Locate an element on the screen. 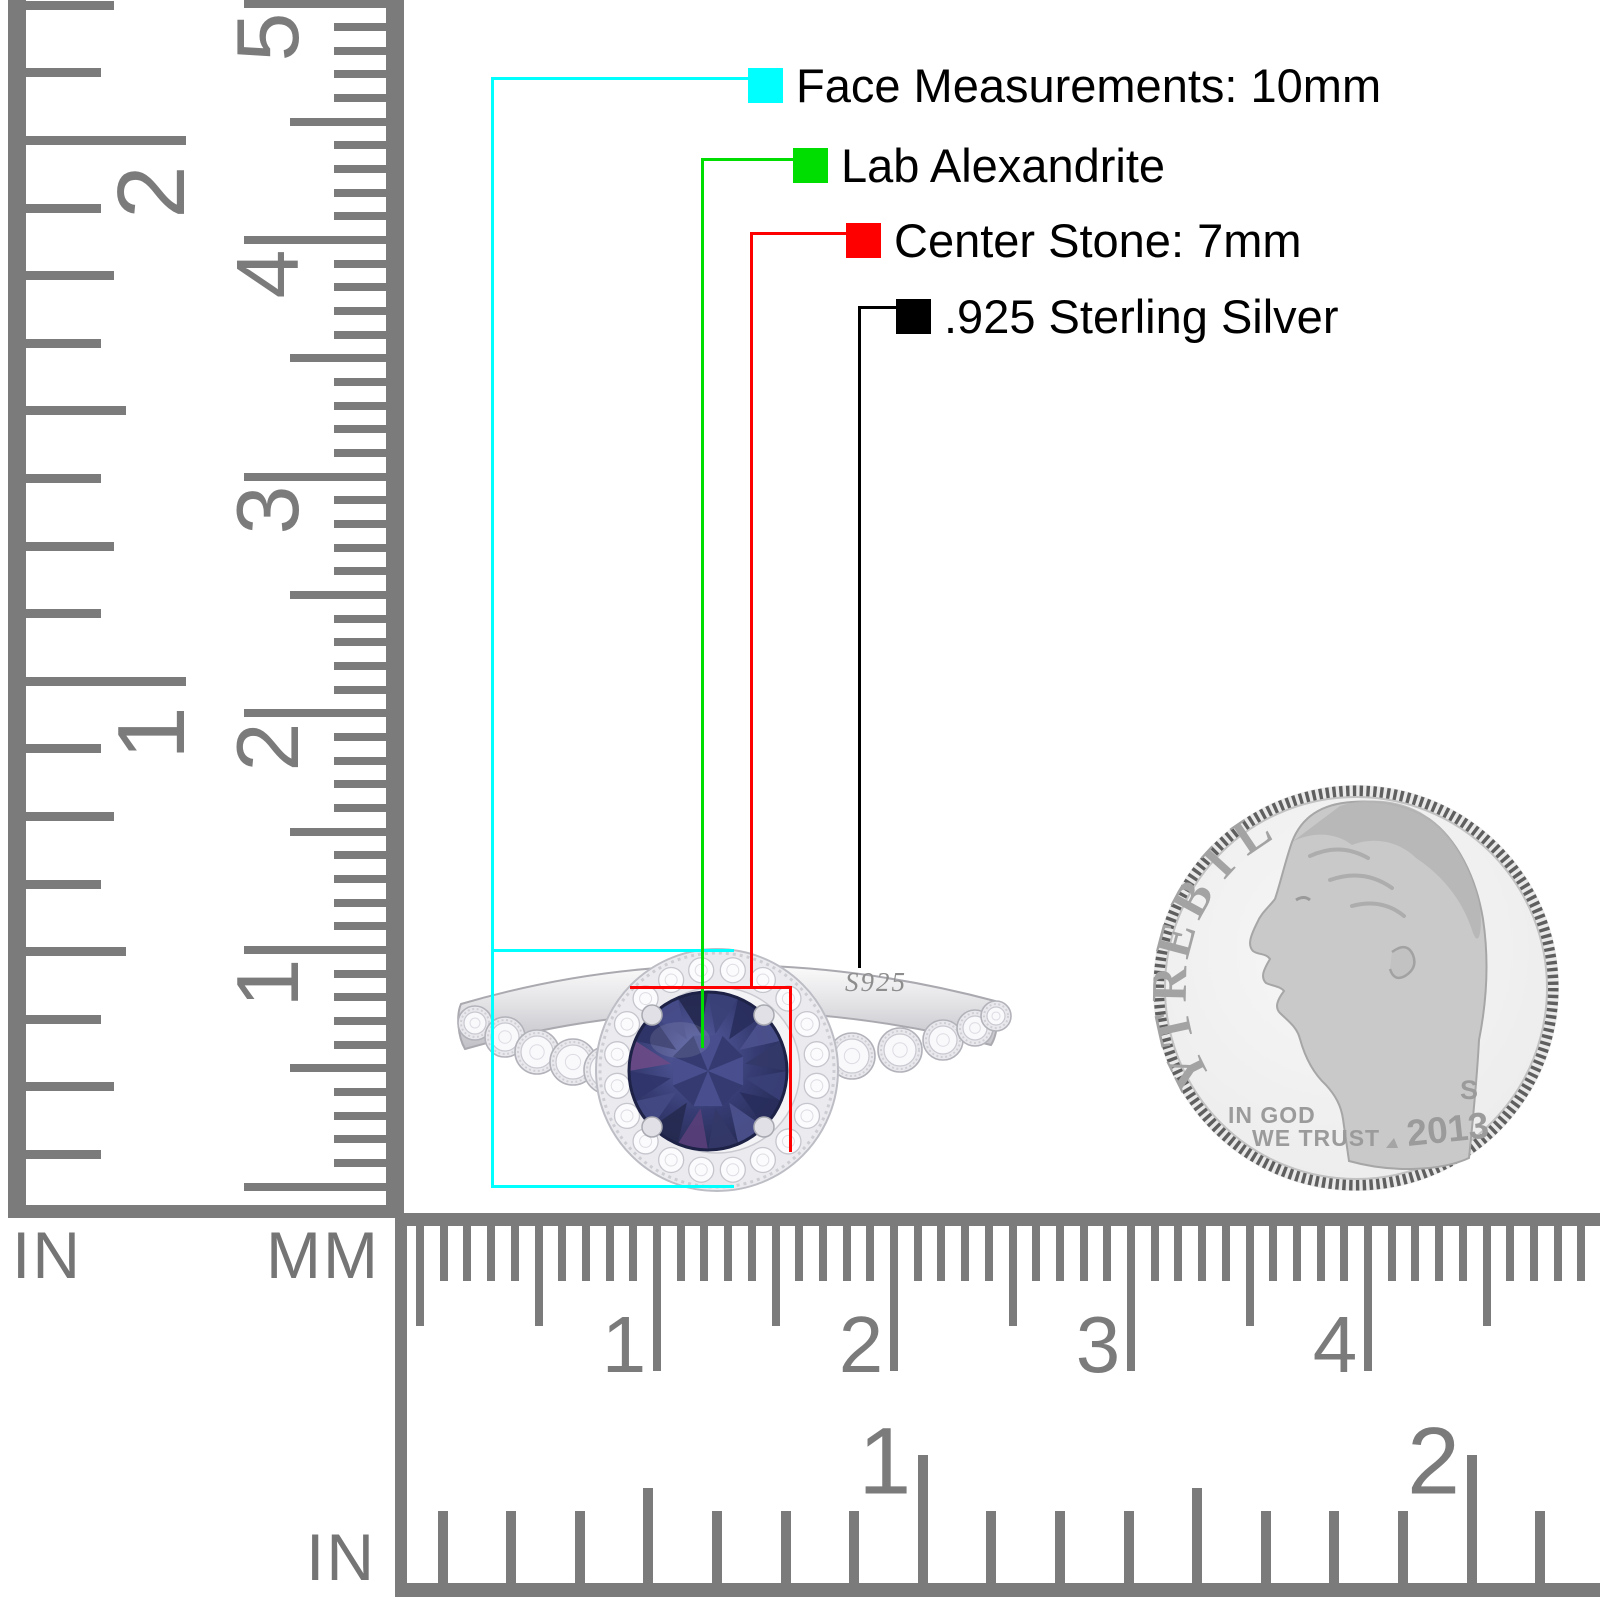  coin-motto-line1: IN GOD is located at coordinates (1272, 1115).